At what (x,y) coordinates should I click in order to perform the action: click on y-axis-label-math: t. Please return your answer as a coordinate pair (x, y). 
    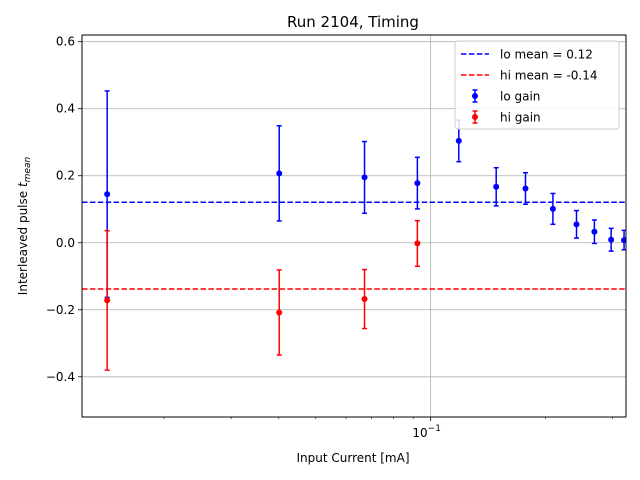
    Looking at the image, I should click on (23, 184).